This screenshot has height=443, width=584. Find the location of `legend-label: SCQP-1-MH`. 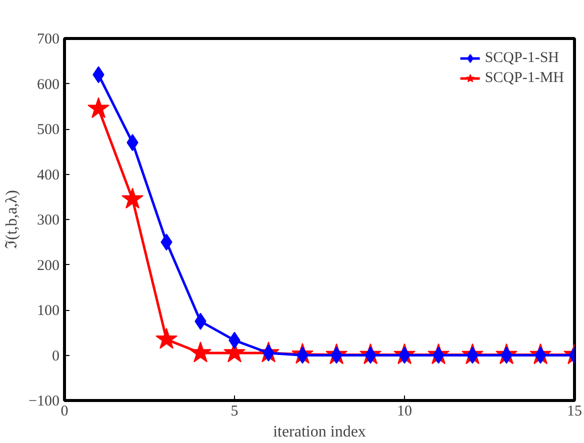

legend-label: SCQP-1-MH is located at coordinates (524, 78).